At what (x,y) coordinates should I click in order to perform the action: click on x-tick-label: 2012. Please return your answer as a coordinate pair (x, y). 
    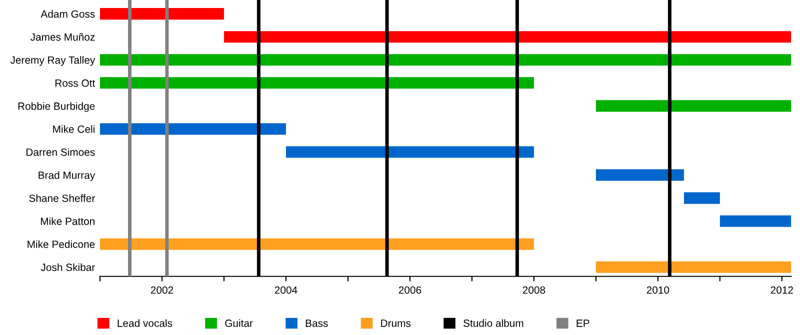
    Looking at the image, I should click on (781, 290).